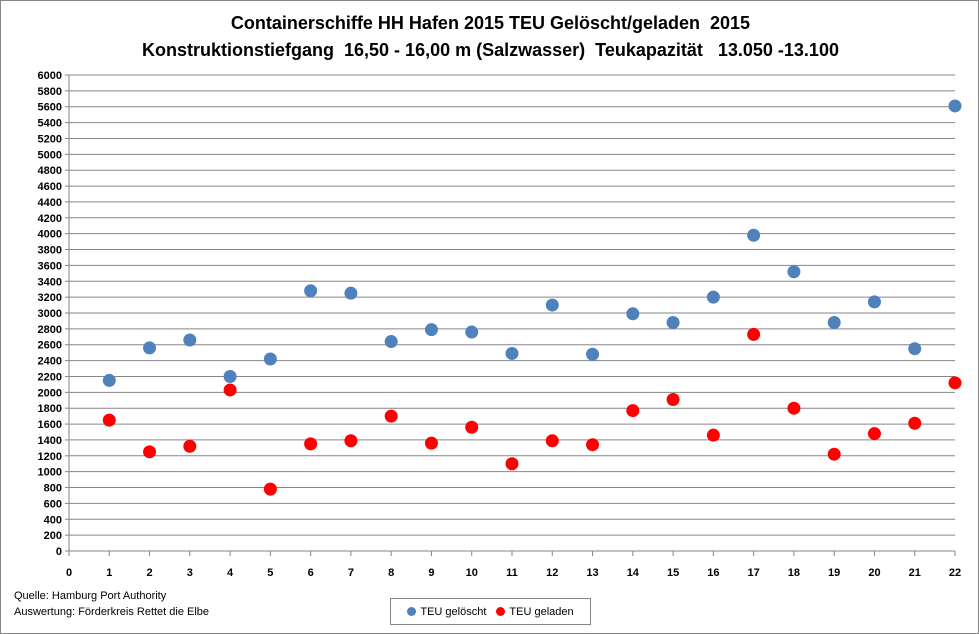 The width and height of the screenshot is (979, 634). Describe the element at coordinates (50, 282) in the screenshot. I see `y-tick-label: 3400` at that location.